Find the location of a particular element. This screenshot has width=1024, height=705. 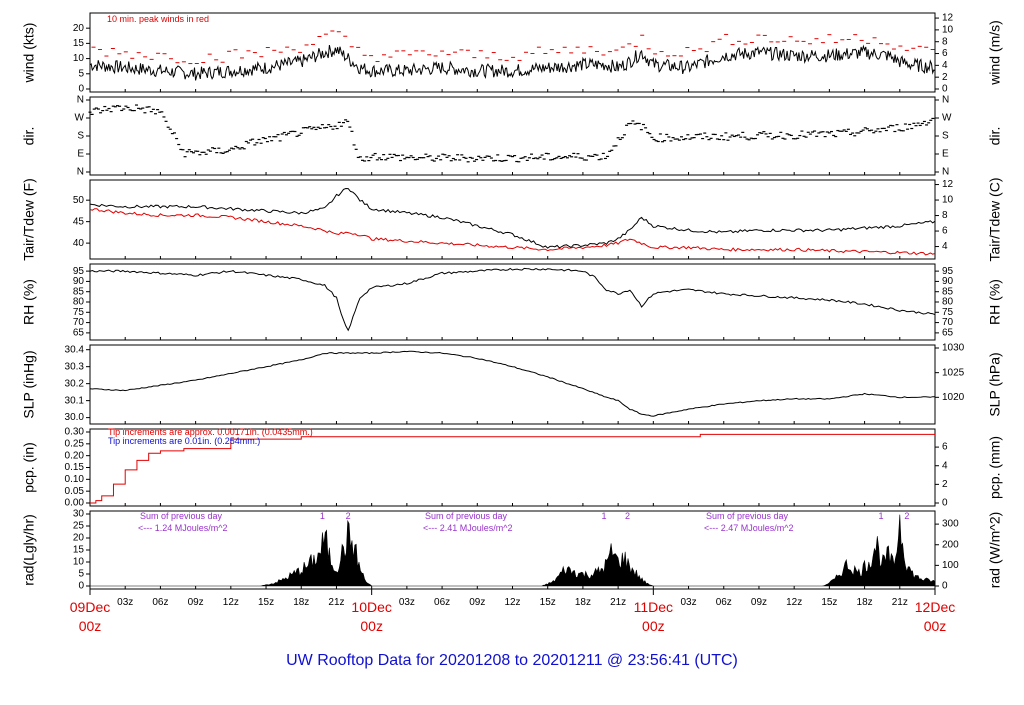

left-tick-label: 30.2 is located at coordinates (75, 383).